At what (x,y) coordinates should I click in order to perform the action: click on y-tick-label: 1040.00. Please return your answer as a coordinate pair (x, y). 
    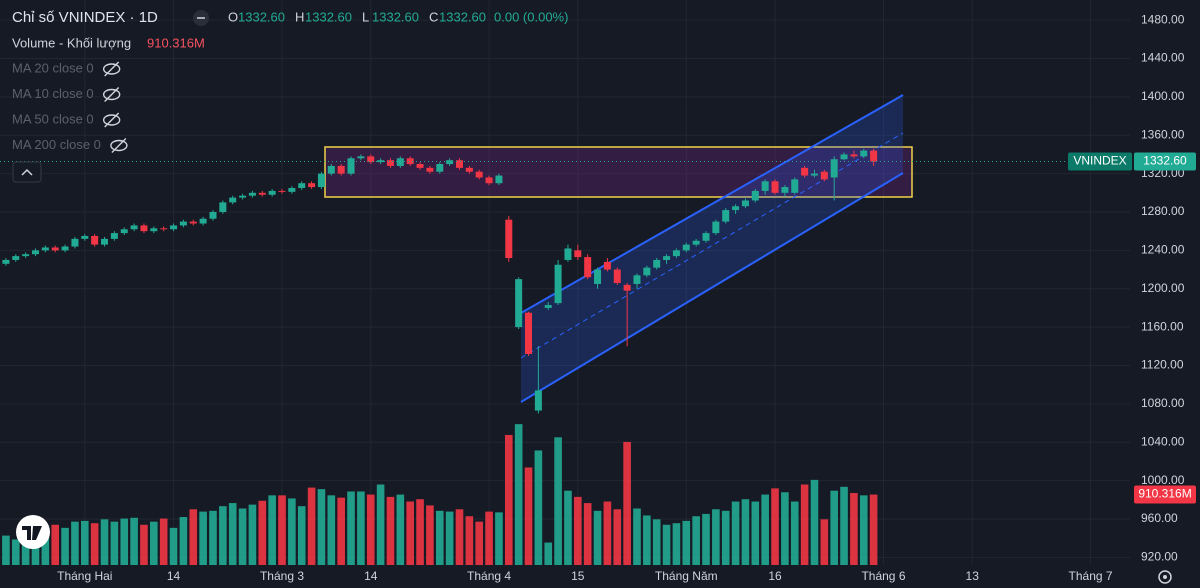
    Looking at the image, I should click on (1163, 441).